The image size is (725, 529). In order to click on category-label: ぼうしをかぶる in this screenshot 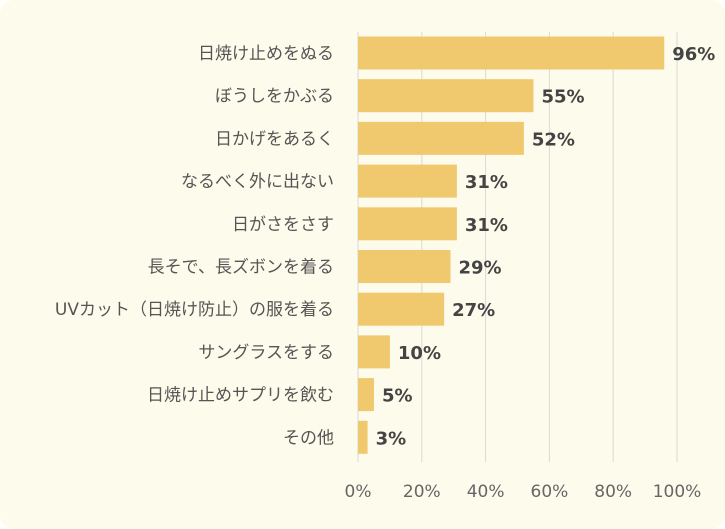, I will do `click(274, 97)`.